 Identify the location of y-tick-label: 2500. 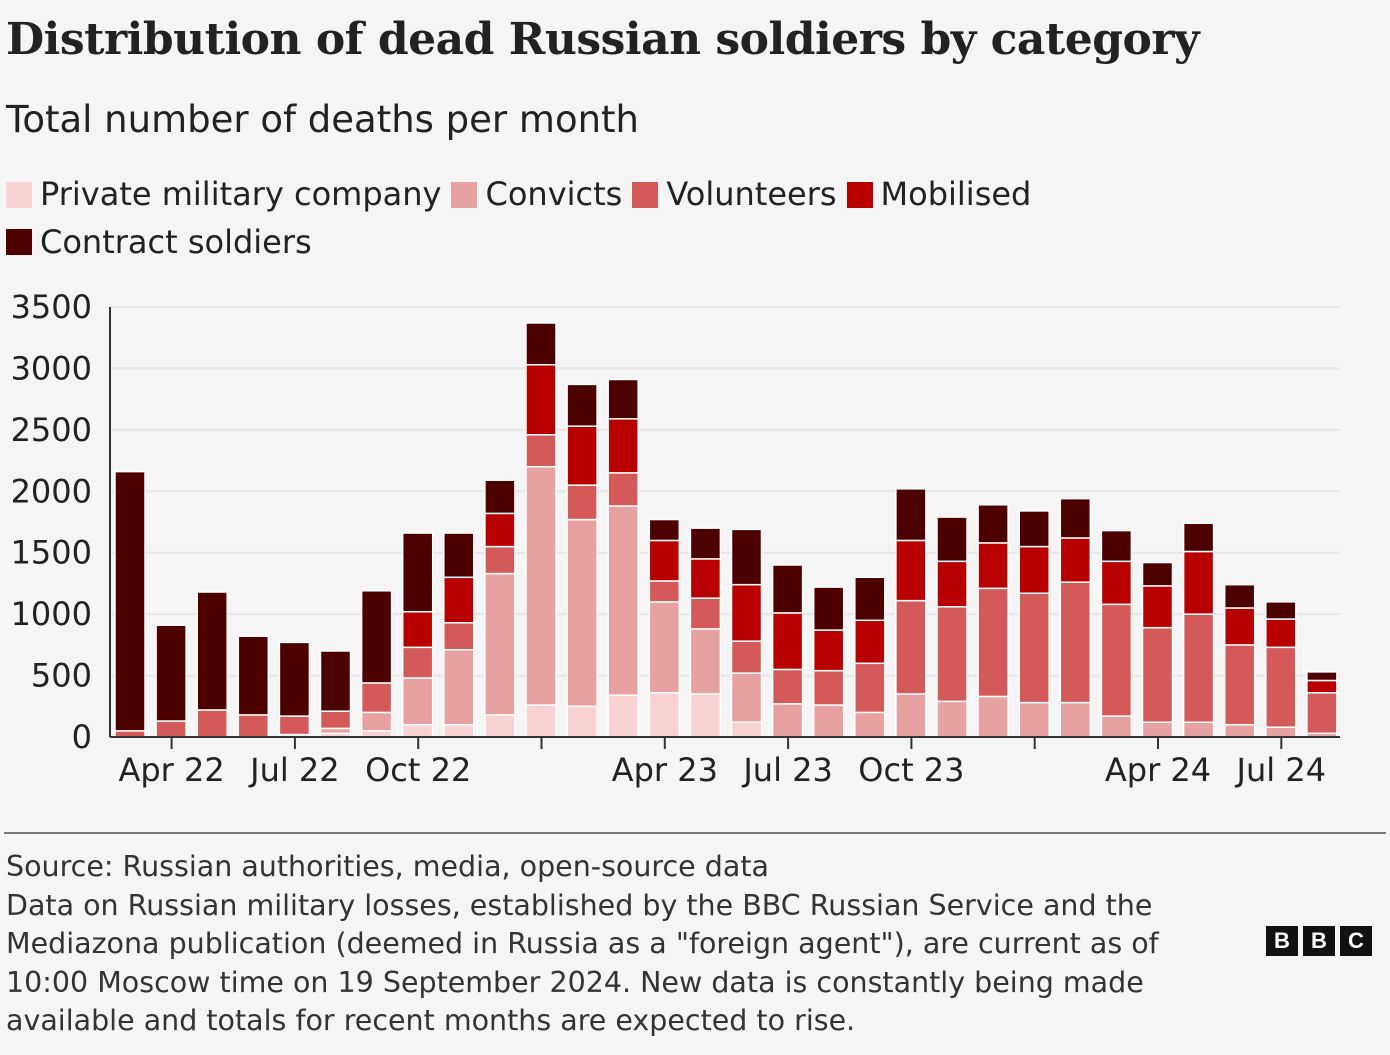
(51, 430).